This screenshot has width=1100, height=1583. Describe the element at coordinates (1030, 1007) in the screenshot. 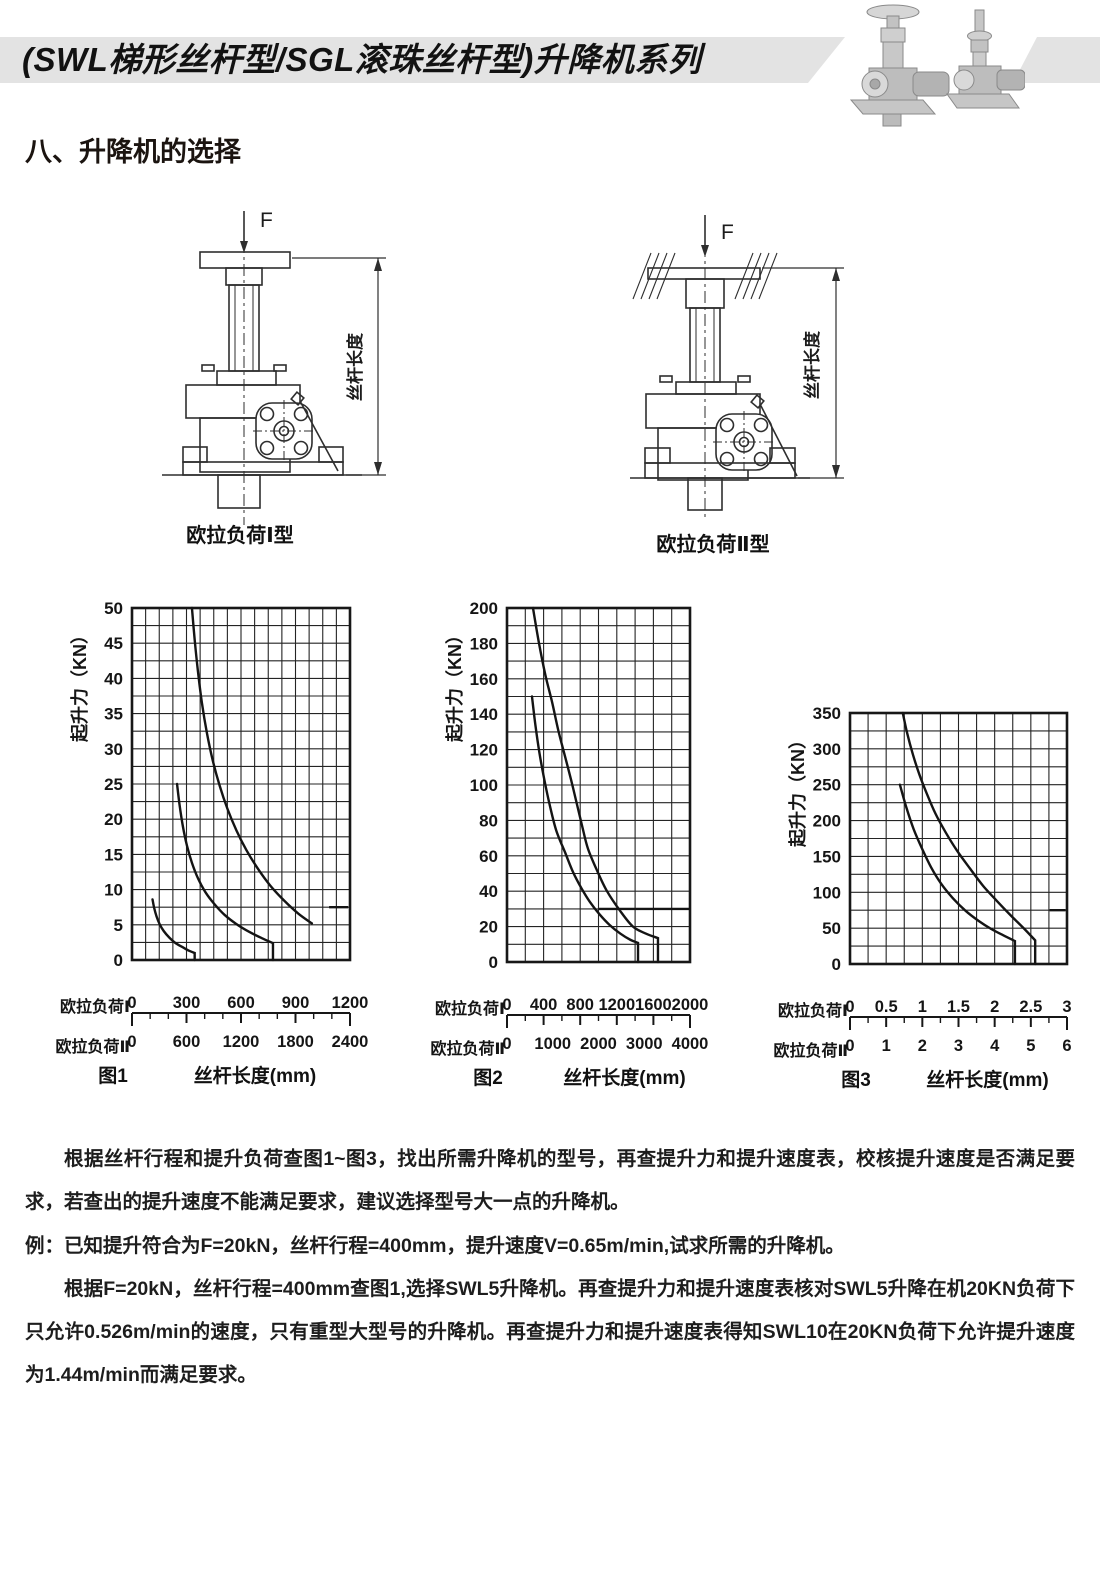

I see `x-tick-label: 2.5` at that location.